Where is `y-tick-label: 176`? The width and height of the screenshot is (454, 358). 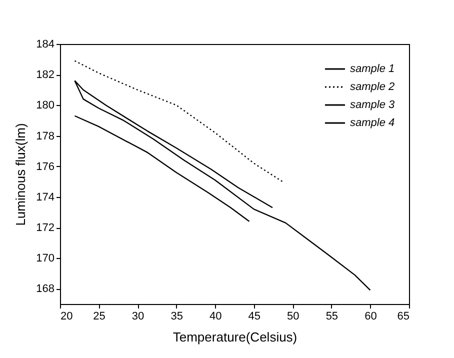
y-tick-label: 176 is located at coordinates (45, 166).